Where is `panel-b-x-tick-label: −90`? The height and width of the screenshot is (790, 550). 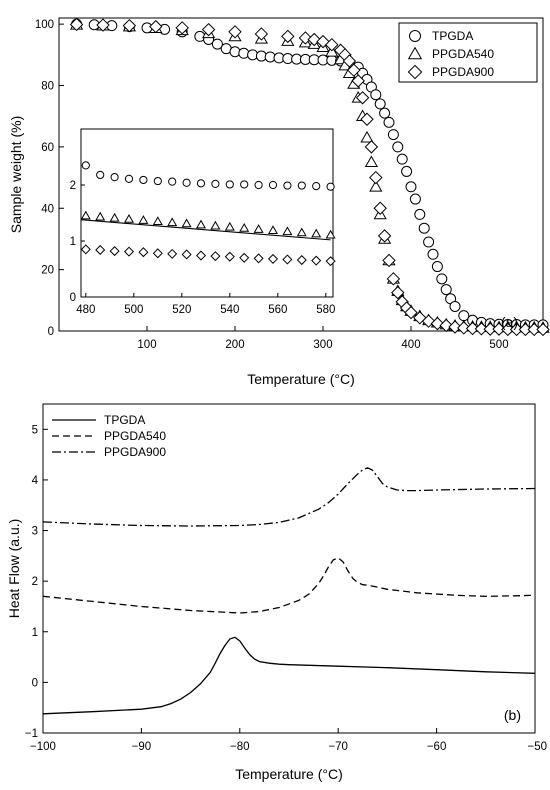 panel-b-x-tick-label: −90 is located at coordinates (142, 747).